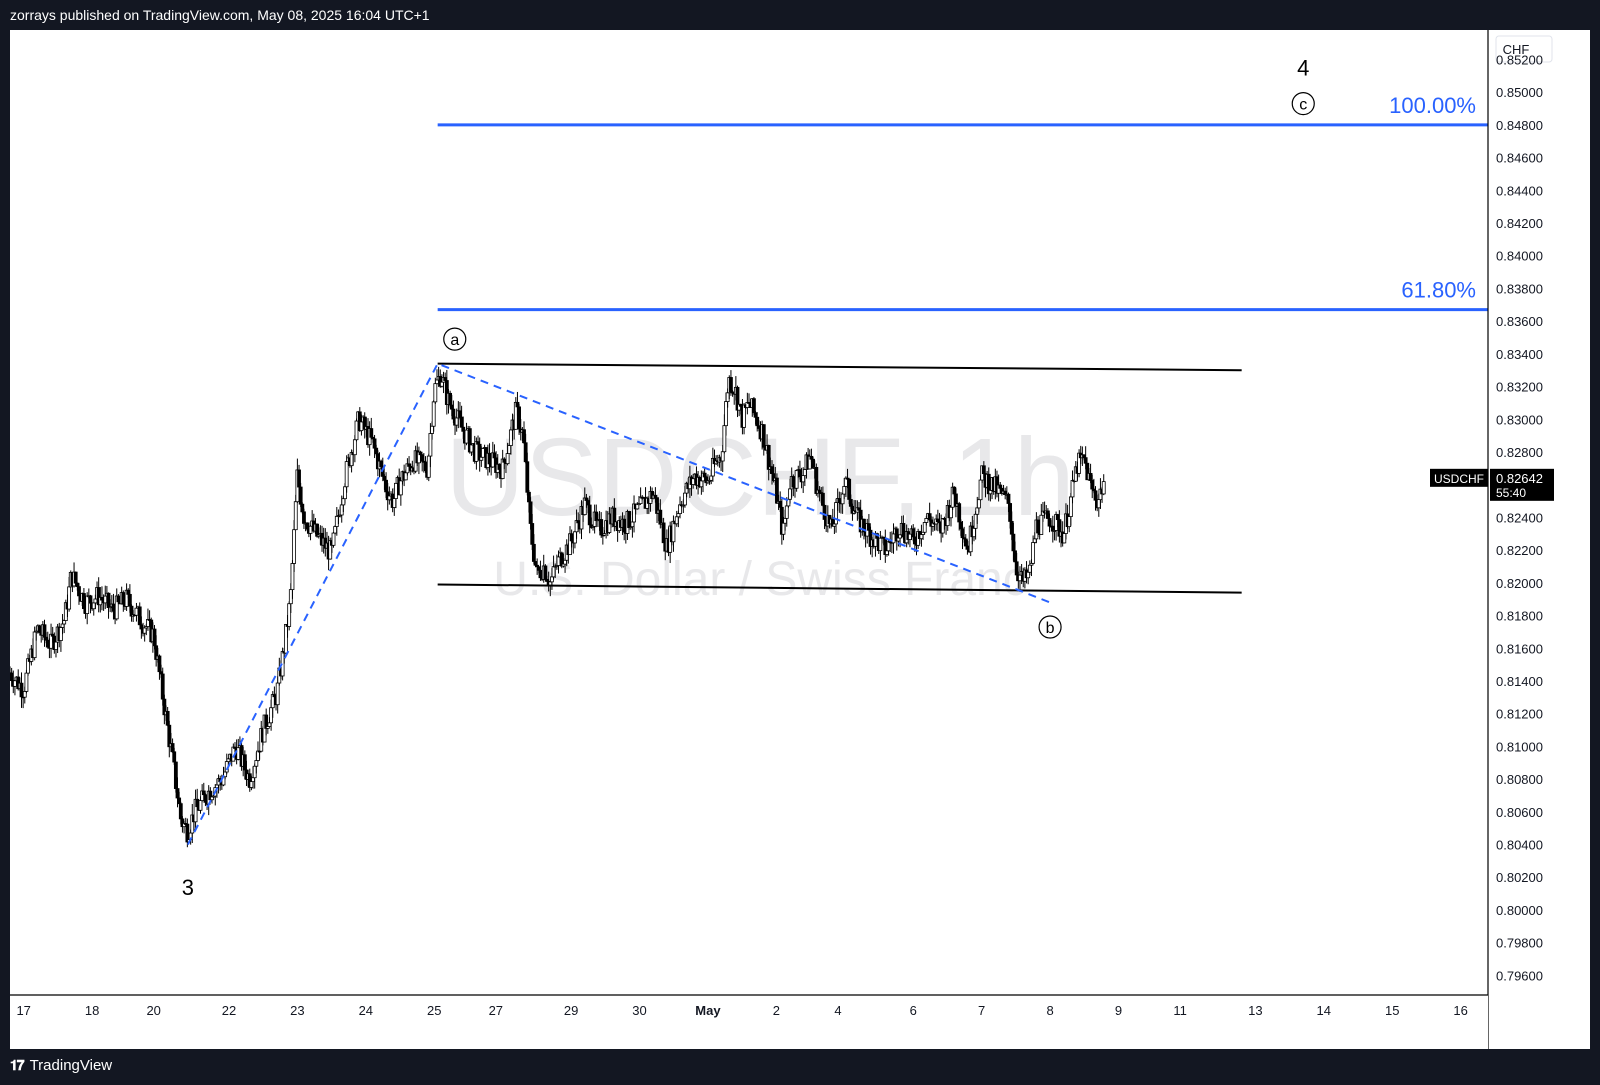  What do you see at coordinates (1519, 517) in the screenshot?
I see `price-tick-label: 0.82400` at bounding box center [1519, 517].